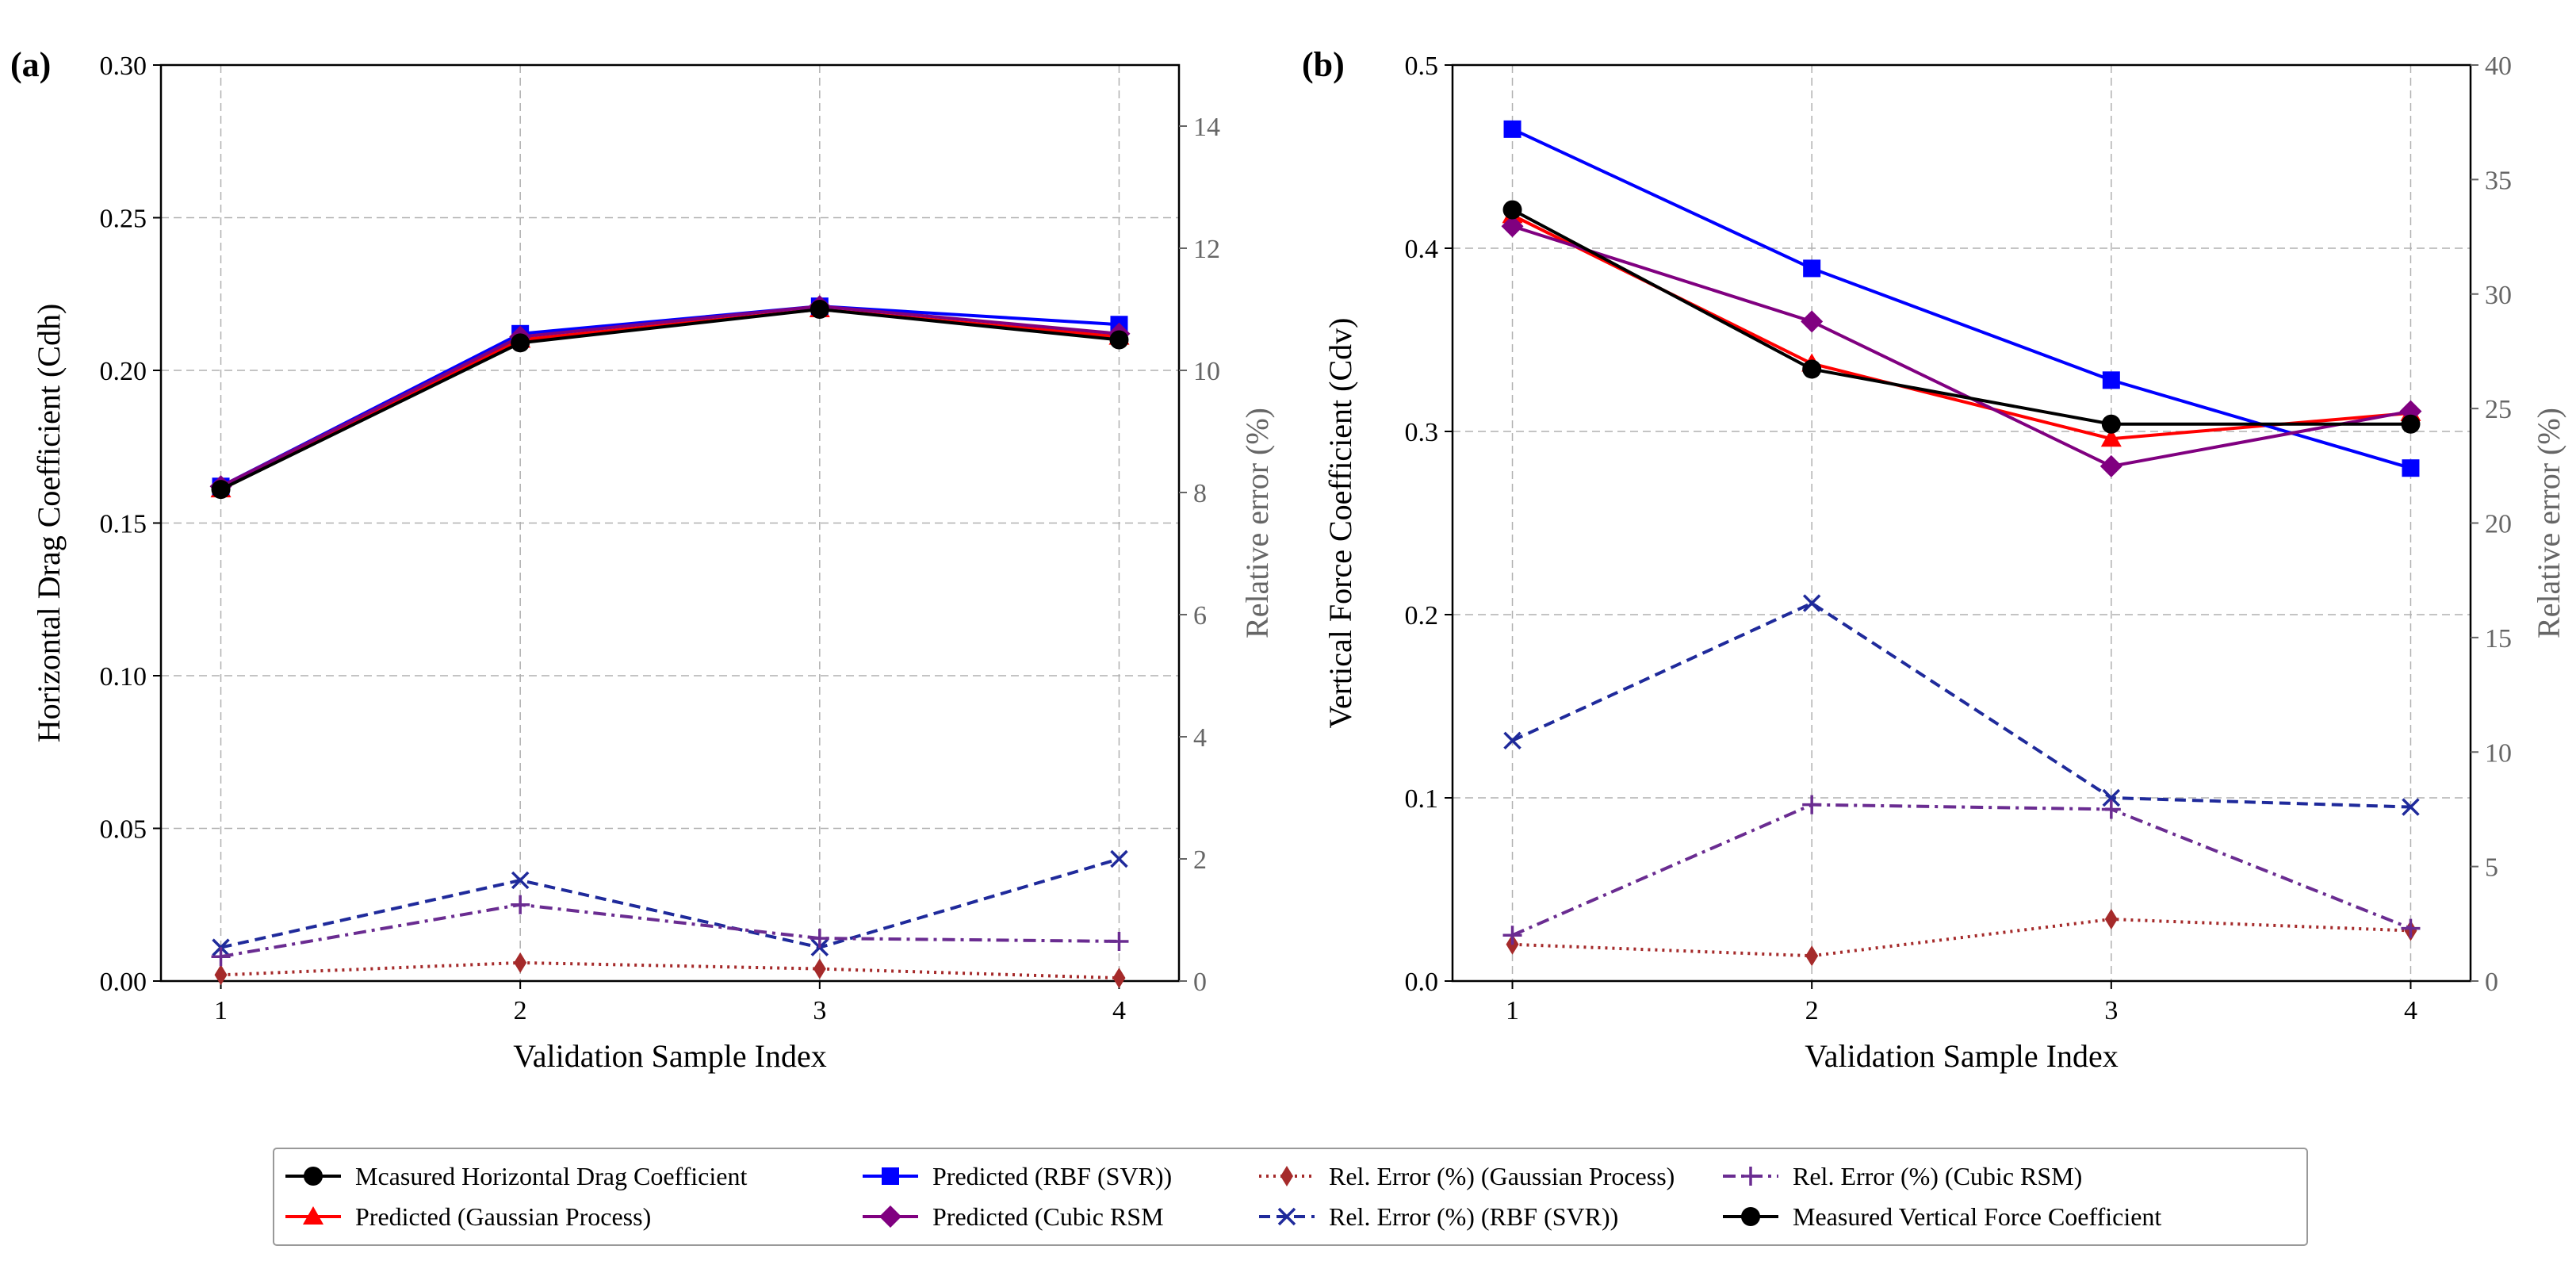  I want to click on legend-item: Mcasured Horizontal Drag Coefficient, so click(516, 1176).